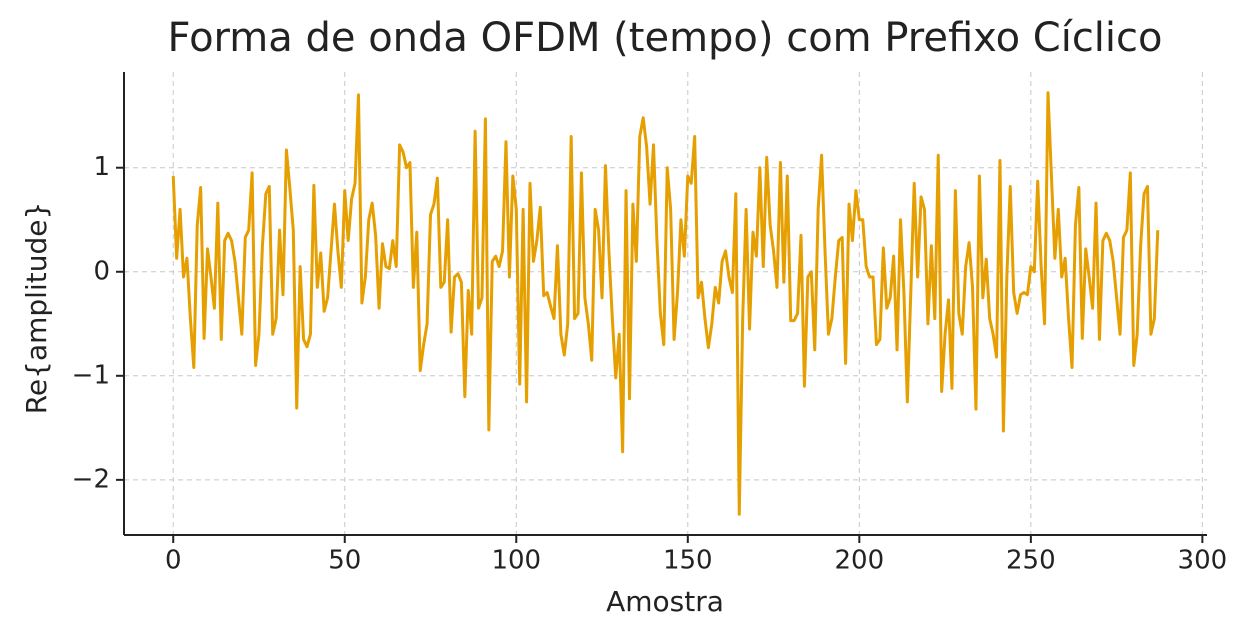 The image size is (1255, 641). Describe the element at coordinates (688, 561) in the screenshot. I see `x-tick-label: 150` at that location.